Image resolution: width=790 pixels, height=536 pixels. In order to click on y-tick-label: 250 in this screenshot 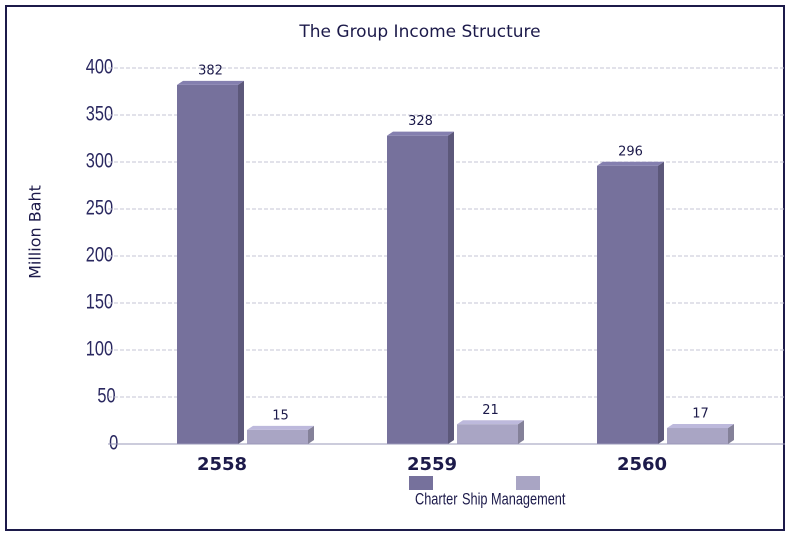, I will do `click(99, 207)`.